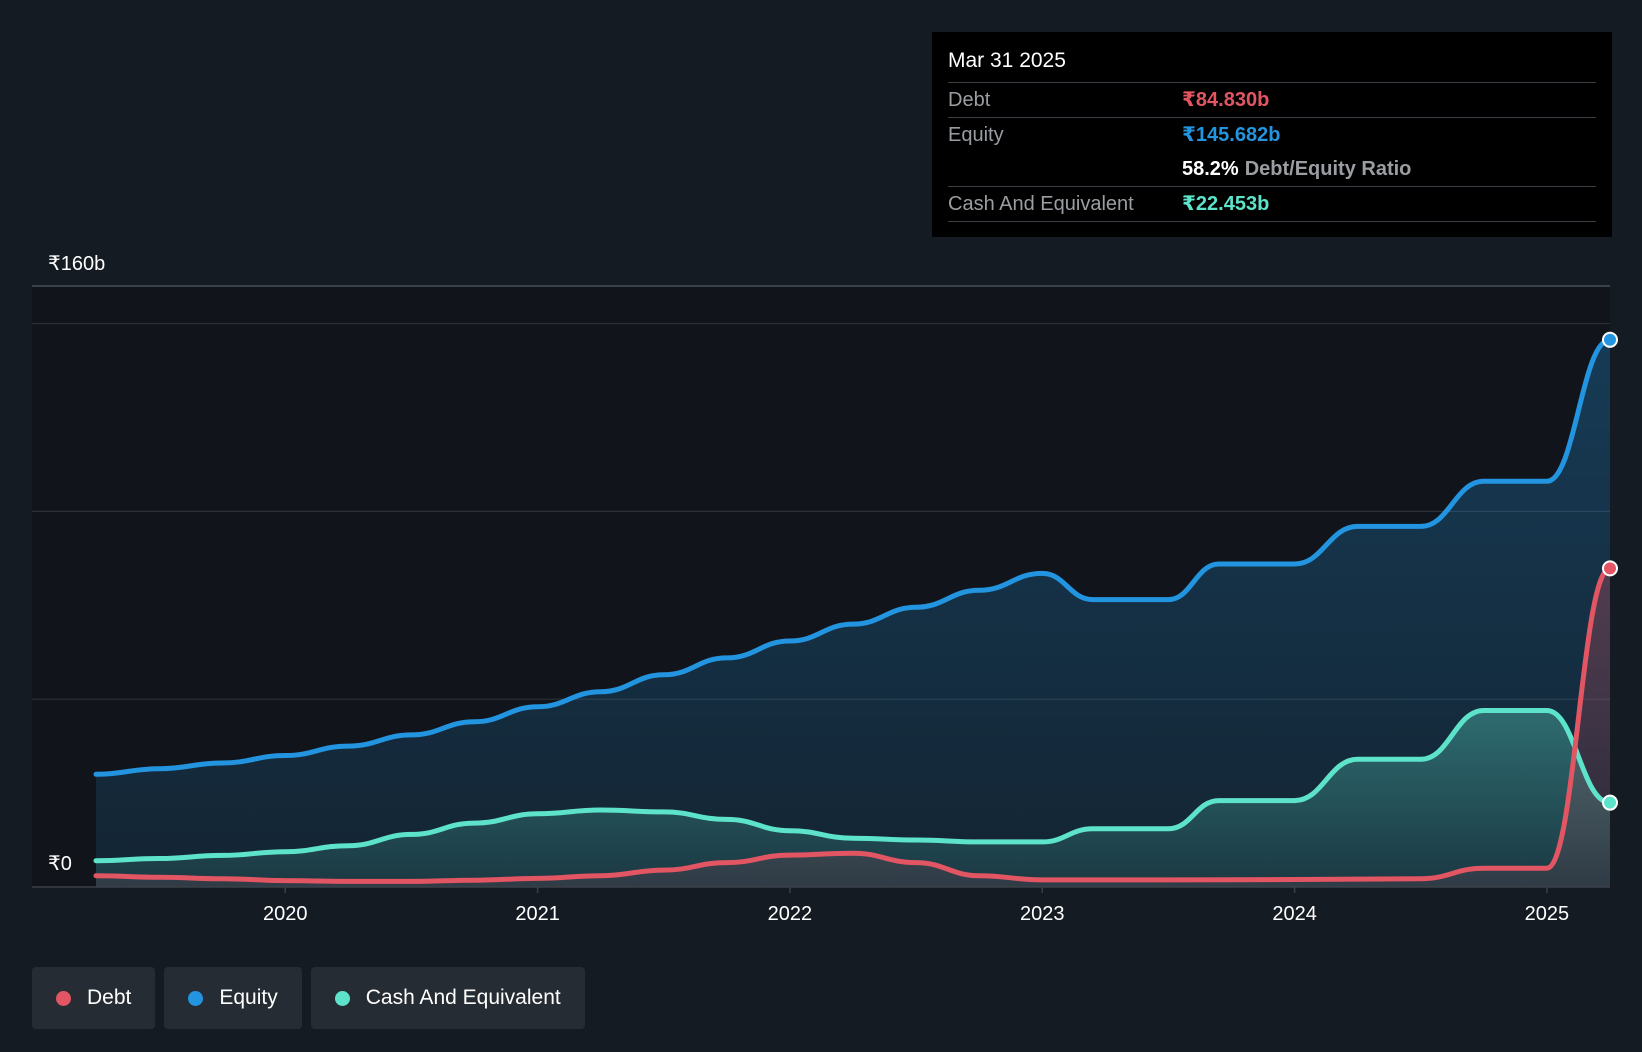 The height and width of the screenshot is (1052, 1642). I want to click on tooltip-ratio-label: Debt/Equity Ratio, so click(1328, 169).